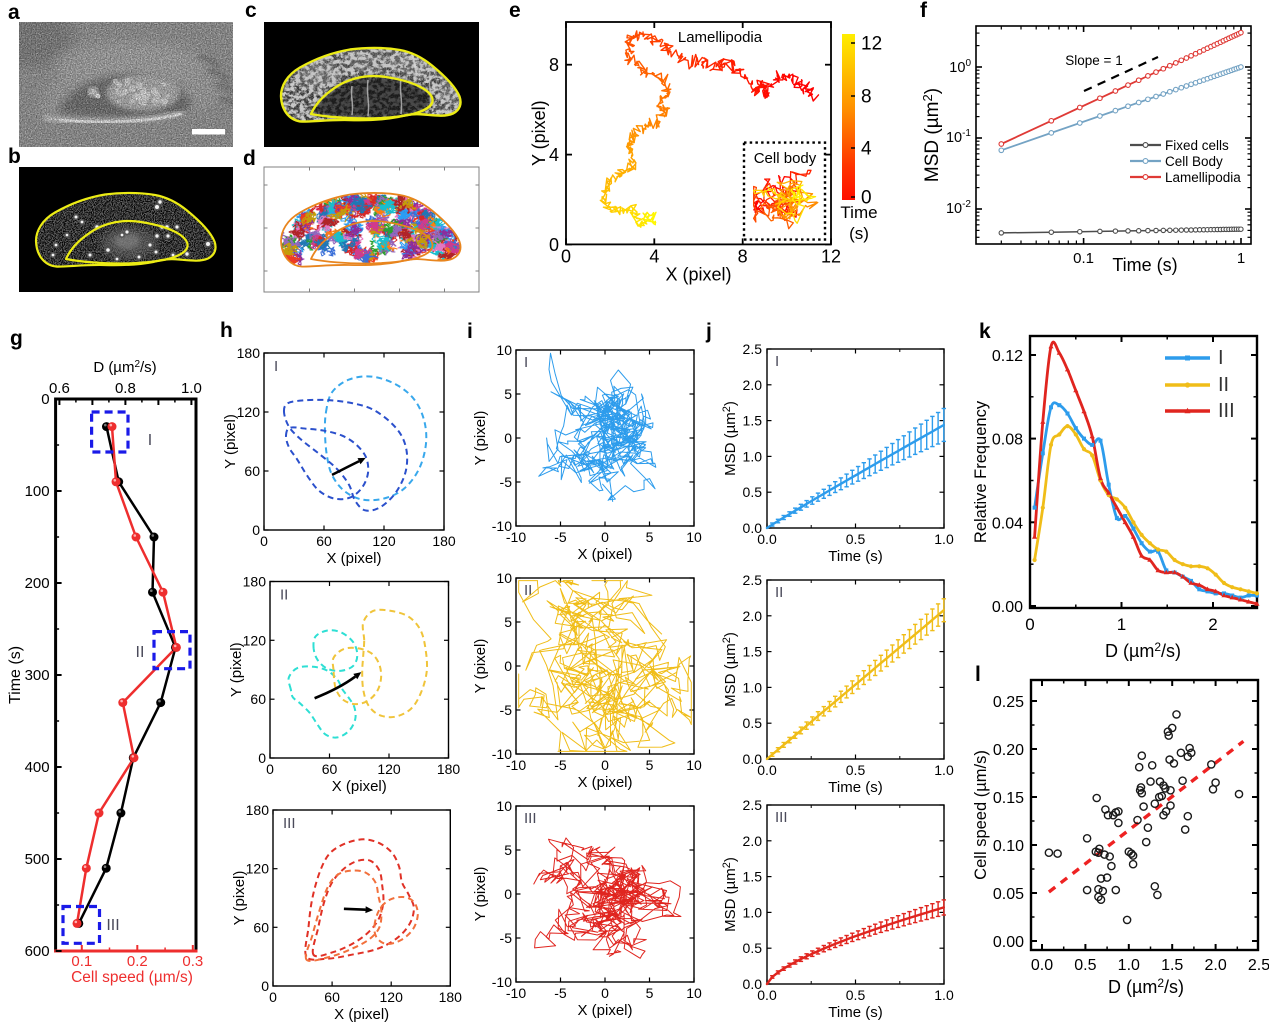  Describe the element at coordinates (1008, 798) in the screenshot. I see `svg-text: 0.15` at that location.